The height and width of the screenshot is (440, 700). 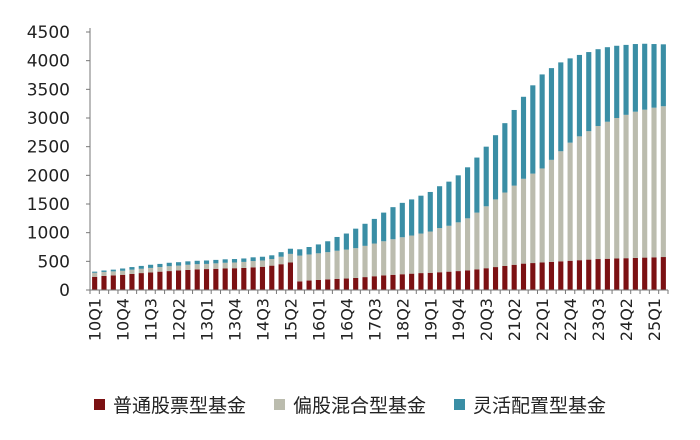 What do you see at coordinates (206, 266) in the screenshot?
I see `bar-segment-mixed-13Q1` at bounding box center [206, 266].